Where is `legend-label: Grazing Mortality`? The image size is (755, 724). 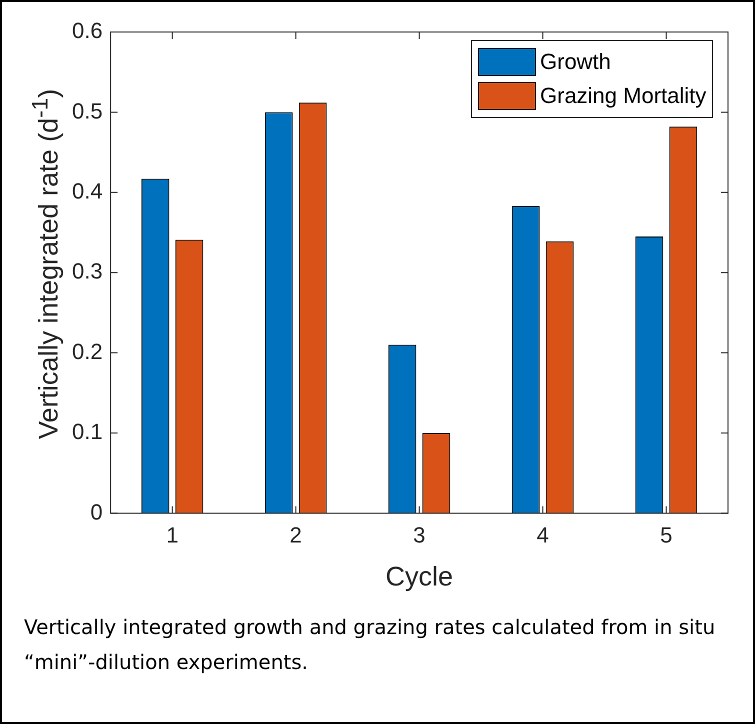 legend-label: Grazing Mortality is located at coordinates (623, 96).